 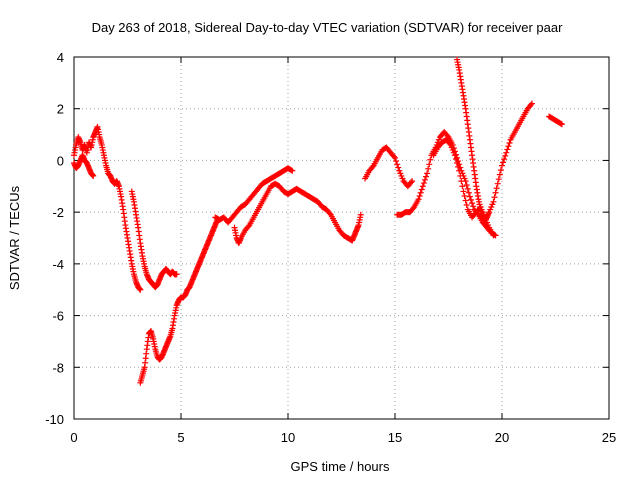 I want to click on y-tick-label: 4, so click(x=60, y=57).